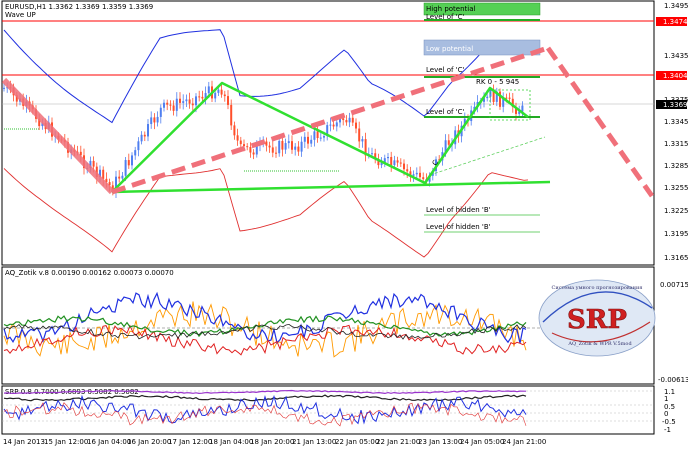 The image size is (688, 464). I want to click on price-tick: 1.3435, so click(676, 56).